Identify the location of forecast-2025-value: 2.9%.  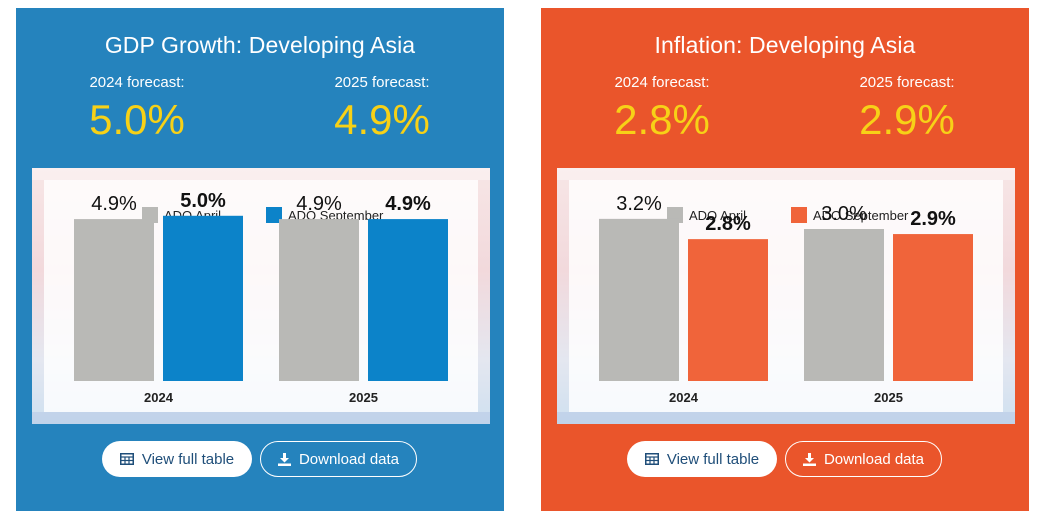
(907, 119).